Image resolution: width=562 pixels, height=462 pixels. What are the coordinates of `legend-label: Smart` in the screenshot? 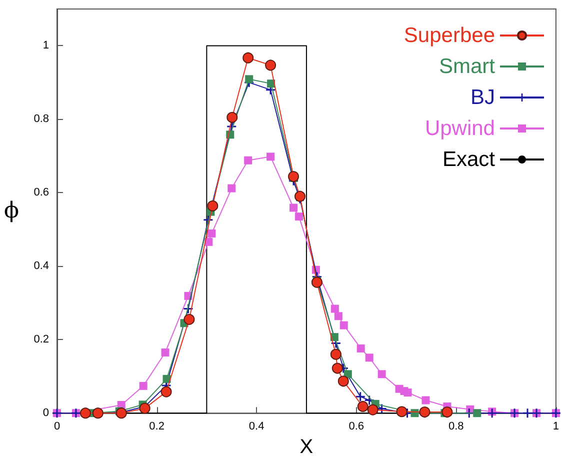 It's located at (467, 66).